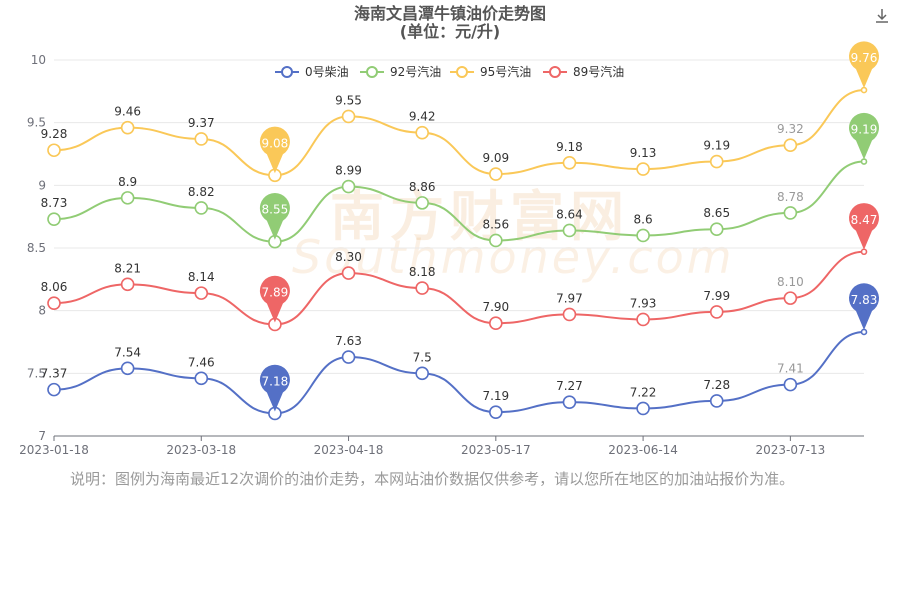  Describe the element at coordinates (422, 117) in the screenshot. I see `data-label: 9.42` at that location.